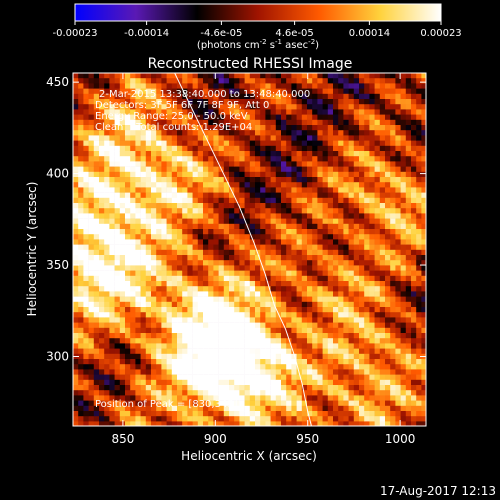 This screenshot has height=500, width=500. I want to click on colorbar-tick-label: 0.00014, so click(369, 33).